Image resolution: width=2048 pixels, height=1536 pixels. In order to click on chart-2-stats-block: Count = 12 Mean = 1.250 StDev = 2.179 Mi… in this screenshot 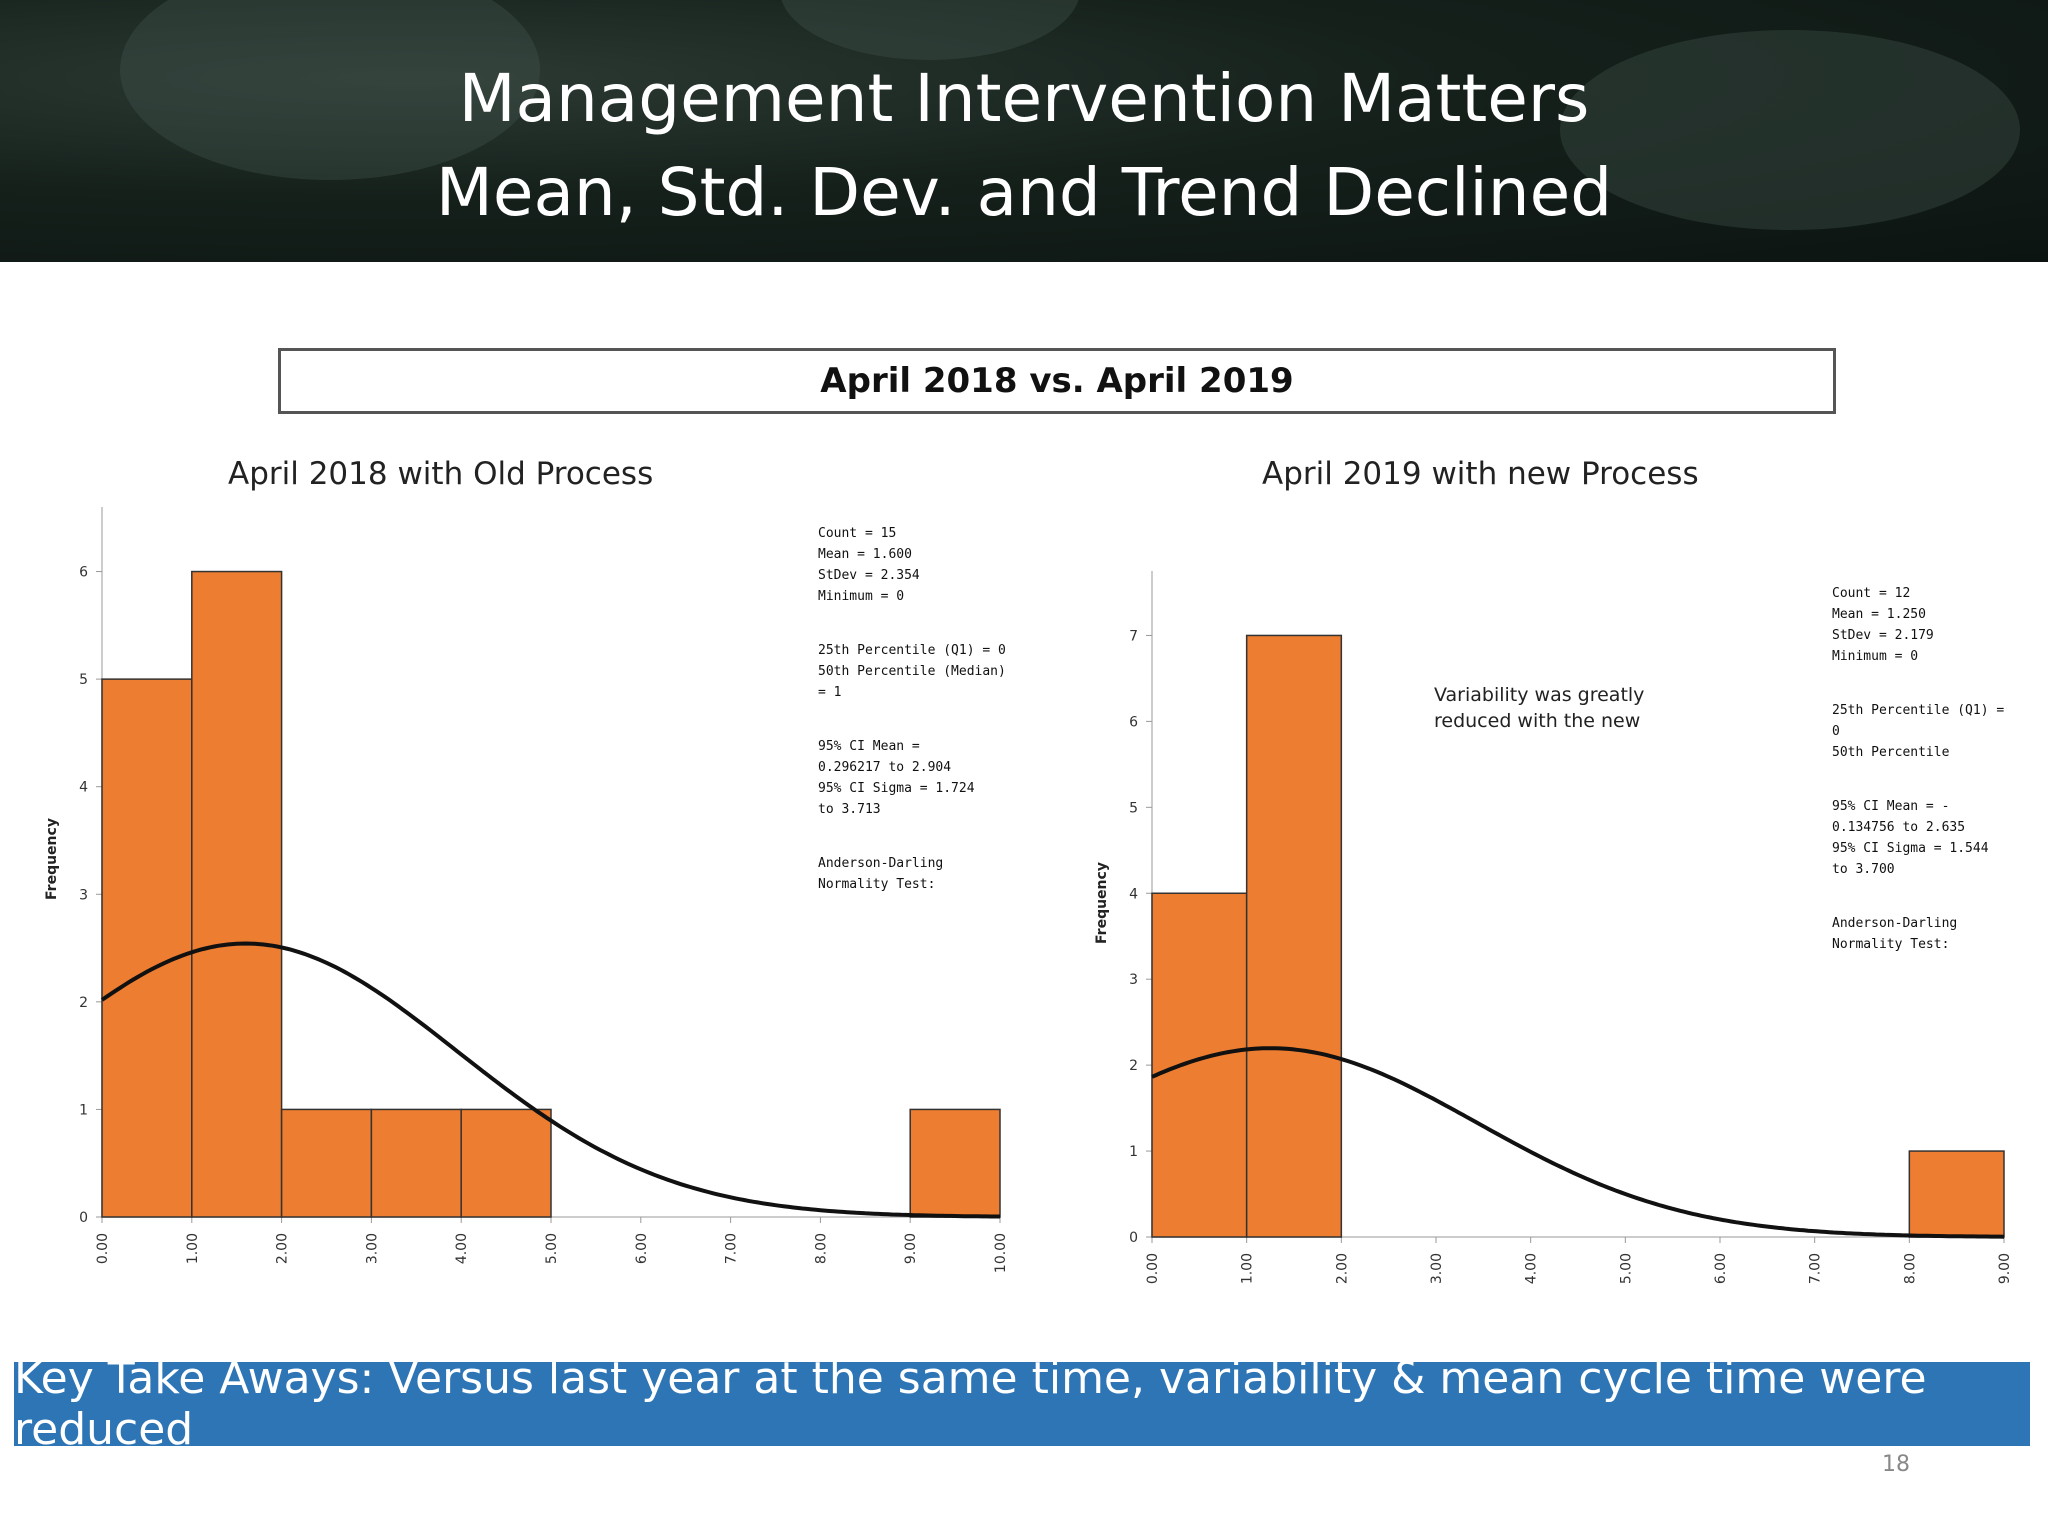, I will do `click(1883, 625)`.